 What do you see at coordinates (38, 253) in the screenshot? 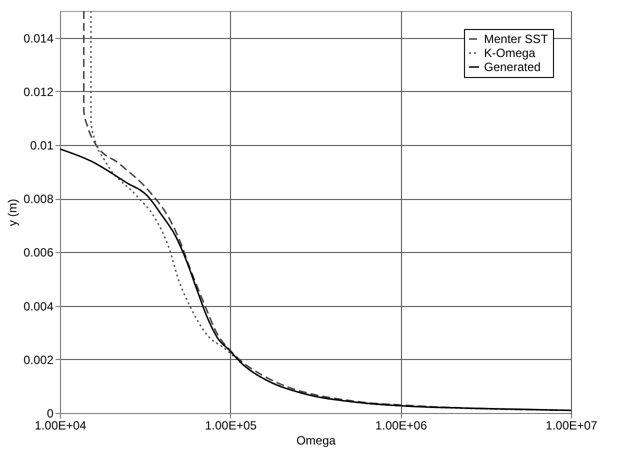
I see `y-tick-label: 0.006` at bounding box center [38, 253].